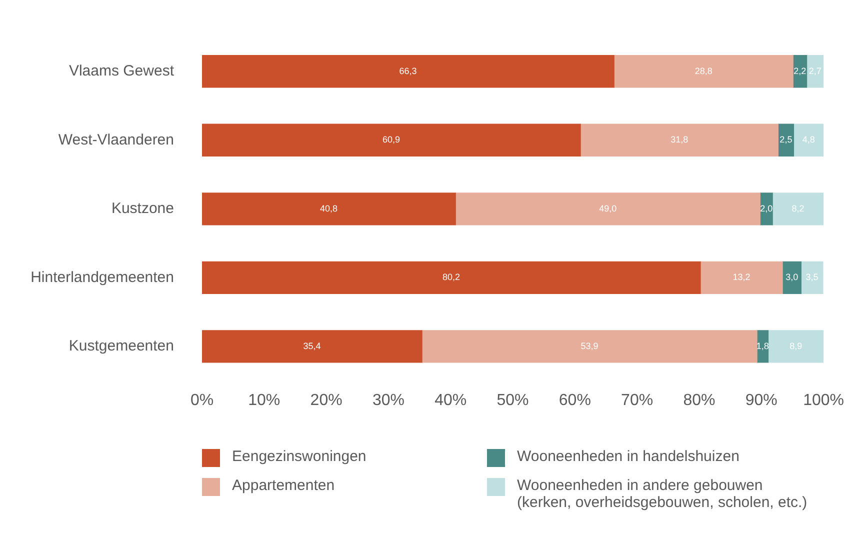 This screenshot has height=544, width=854. I want to click on x-tick-label: 70%, so click(637, 400).